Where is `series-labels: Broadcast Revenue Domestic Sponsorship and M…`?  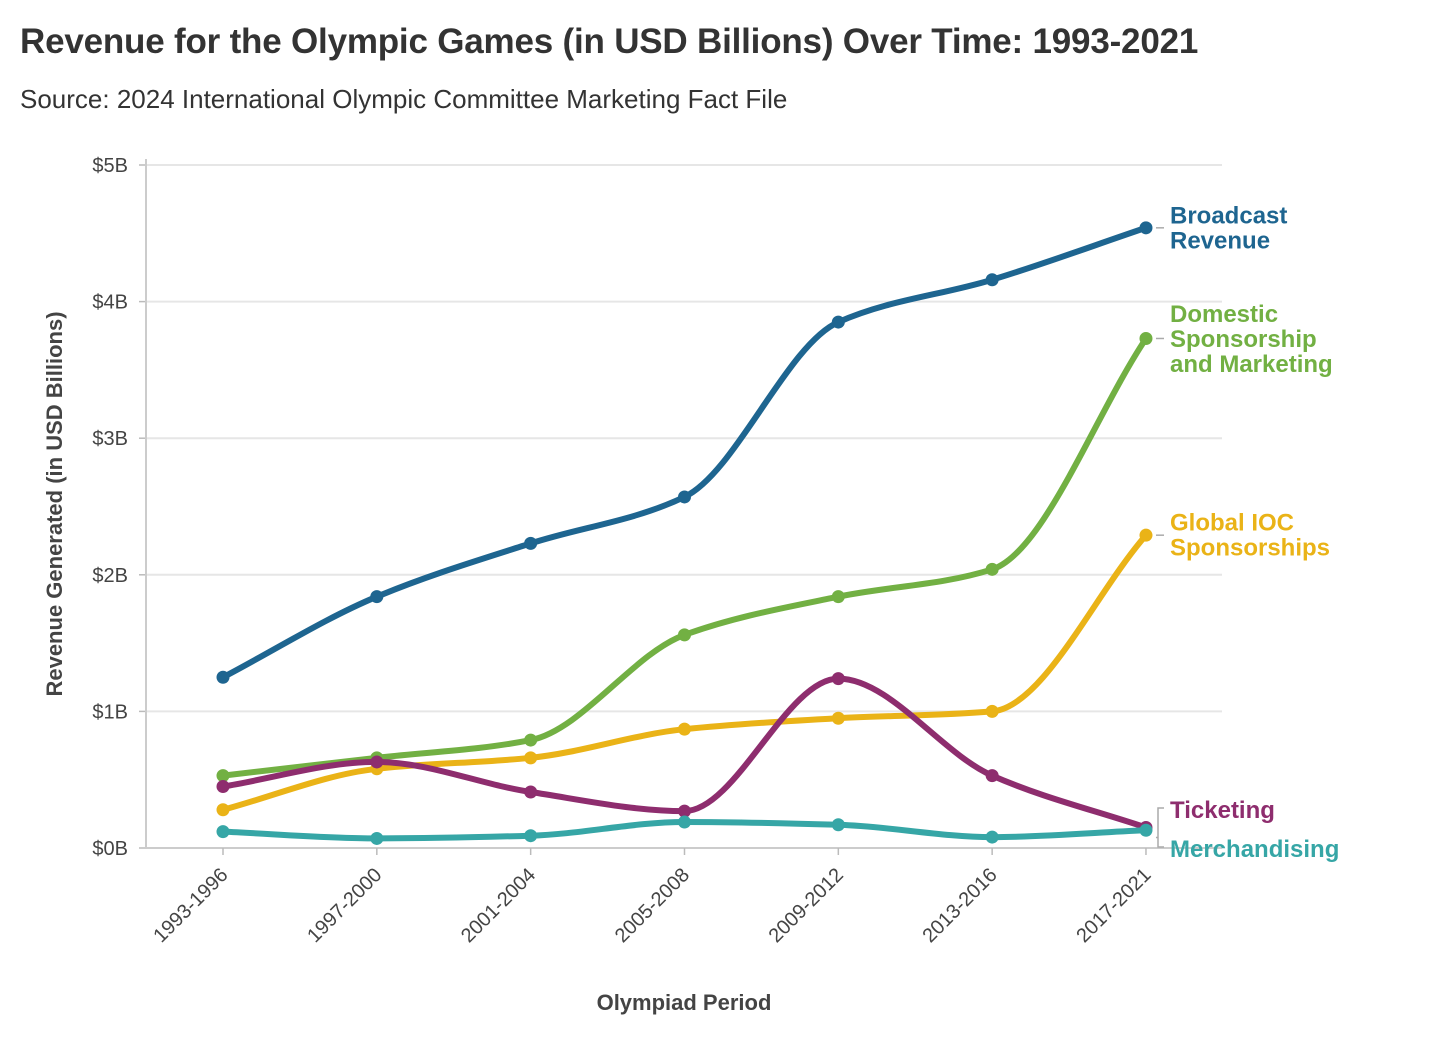
series-labels: Broadcast Revenue Domestic Sponsorship and M… is located at coordinates (1247, 533).